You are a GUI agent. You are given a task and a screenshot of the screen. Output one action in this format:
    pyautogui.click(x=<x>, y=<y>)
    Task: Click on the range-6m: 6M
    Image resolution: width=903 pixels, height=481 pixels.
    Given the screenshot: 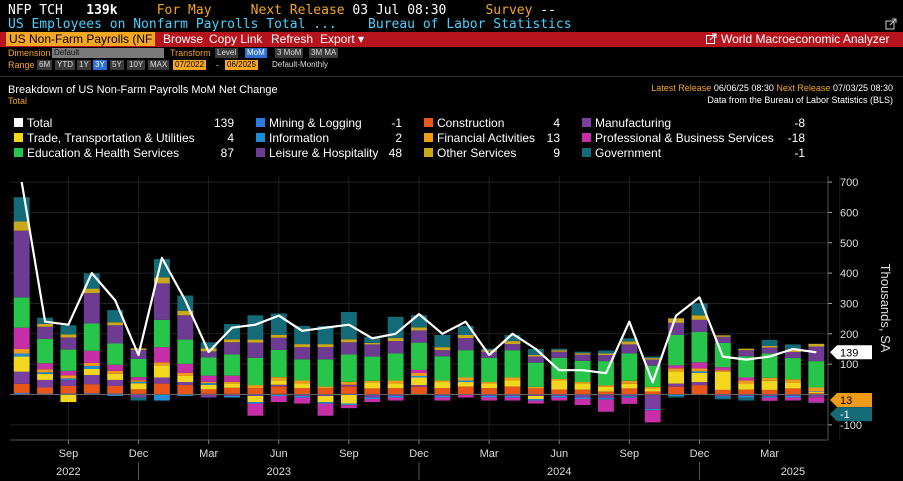 What is the action you would take?
    pyautogui.click(x=45, y=65)
    